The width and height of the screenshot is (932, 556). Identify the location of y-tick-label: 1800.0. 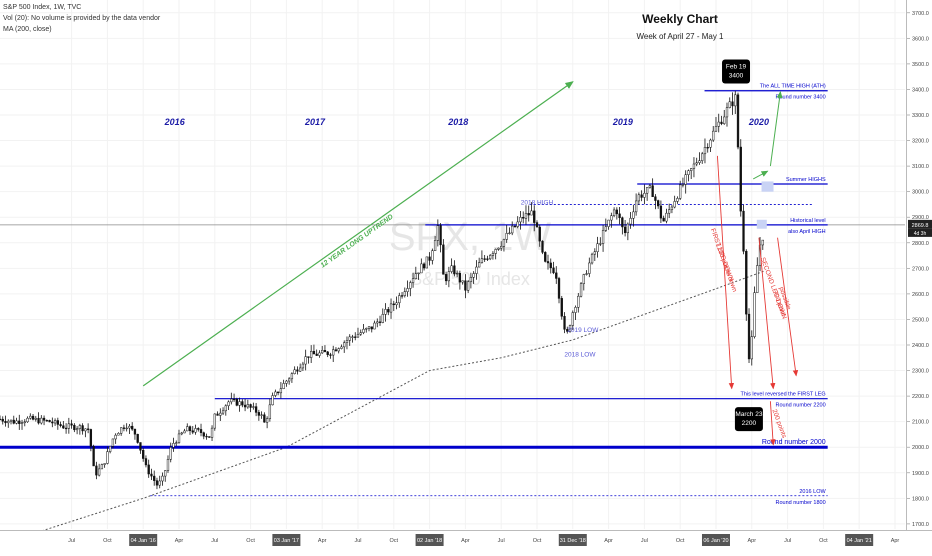
(920, 499).